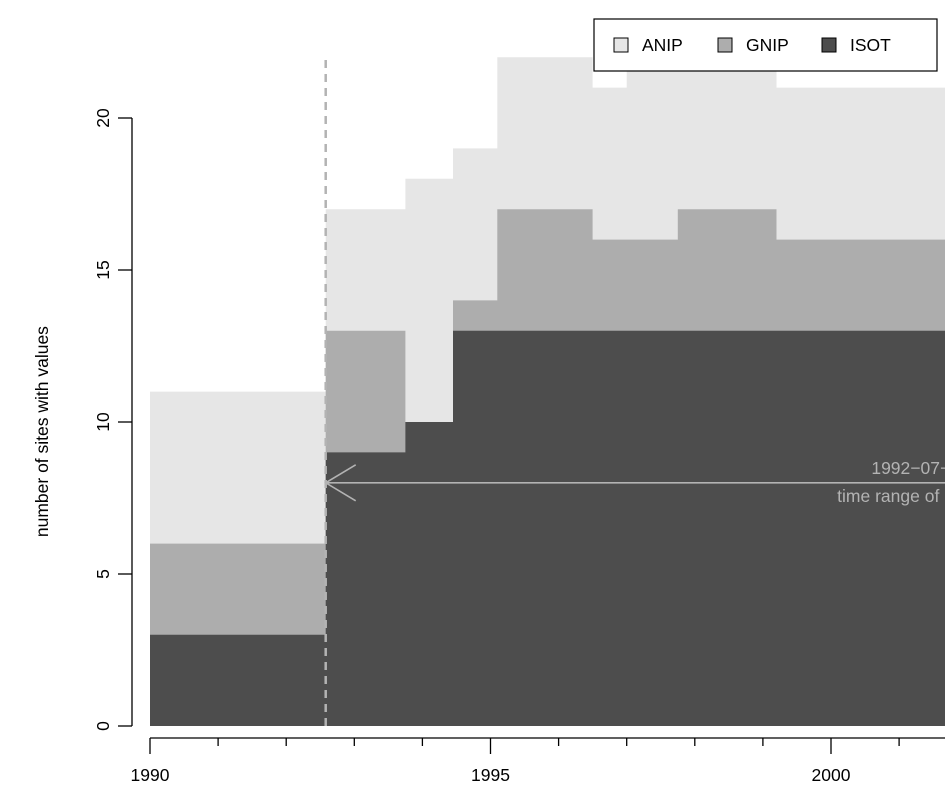  I want to click on y-tick-label-10: 10, so click(103, 422).